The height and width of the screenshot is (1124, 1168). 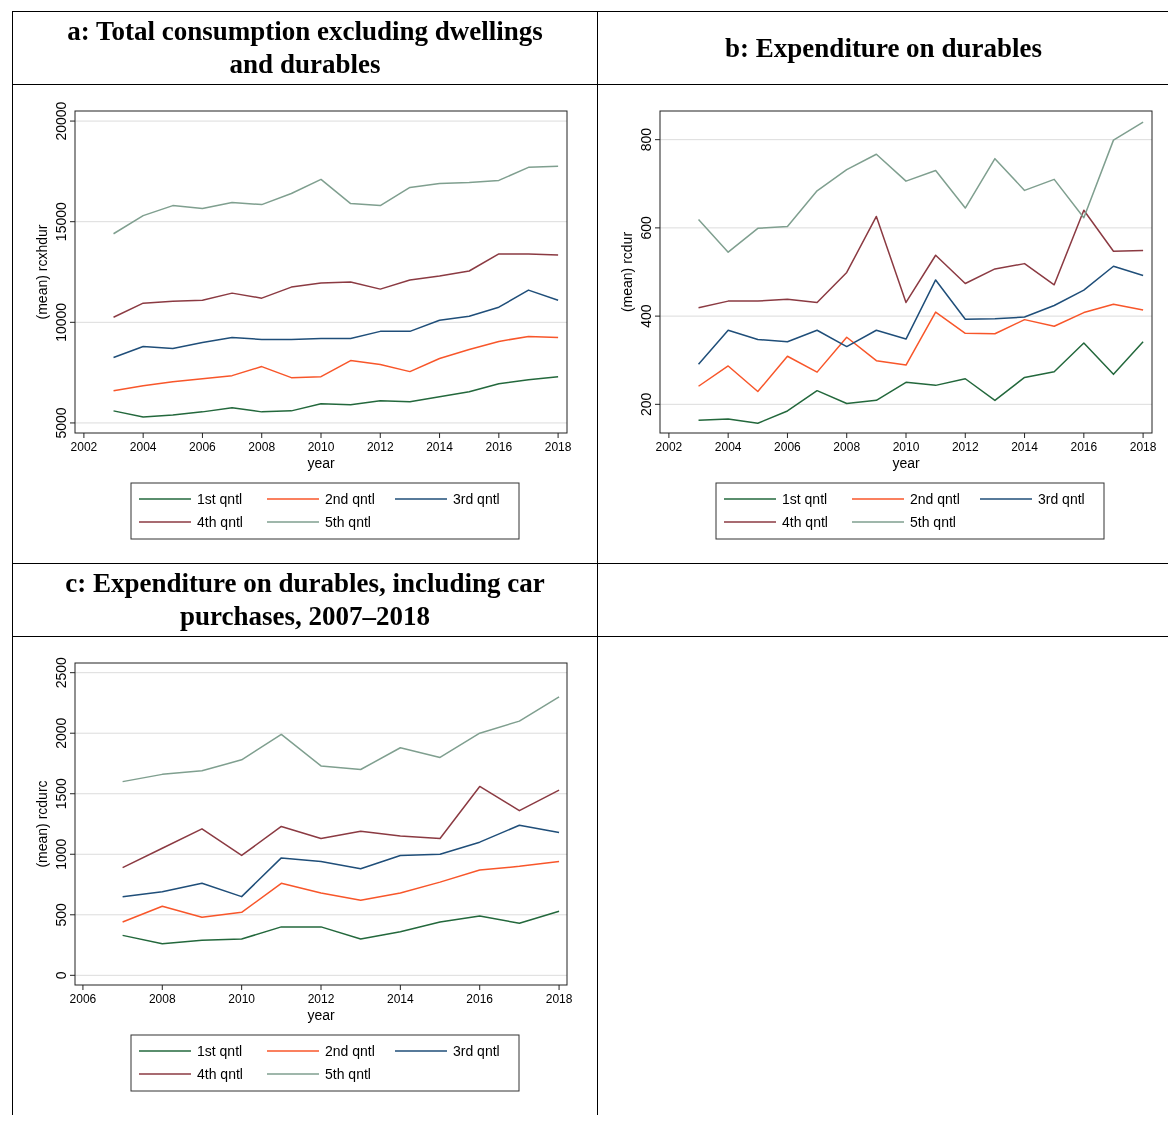 What do you see at coordinates (61, 914) in the screenshot?
I see `y-tick-label: 500` at bounding box center [61, 914].